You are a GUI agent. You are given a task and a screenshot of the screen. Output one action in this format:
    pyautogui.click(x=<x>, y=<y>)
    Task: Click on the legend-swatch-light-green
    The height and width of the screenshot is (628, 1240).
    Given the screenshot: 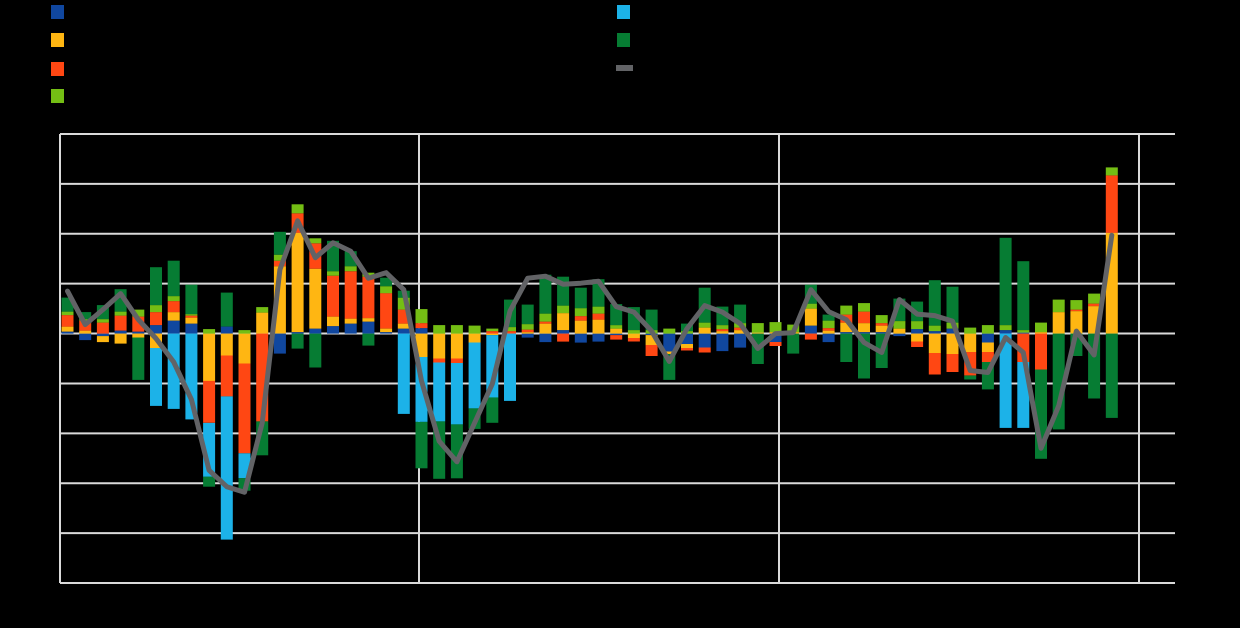 What is the action you would take?
    pyautogui.click(x=57, y=96)
    